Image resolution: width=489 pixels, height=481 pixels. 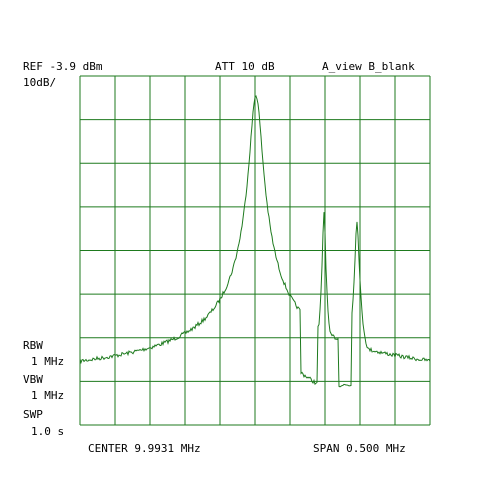 What do you see at coordinates (33, 379) in the screenshot?
I see `vbw-label: VBW` at bounding box center [33, 379].